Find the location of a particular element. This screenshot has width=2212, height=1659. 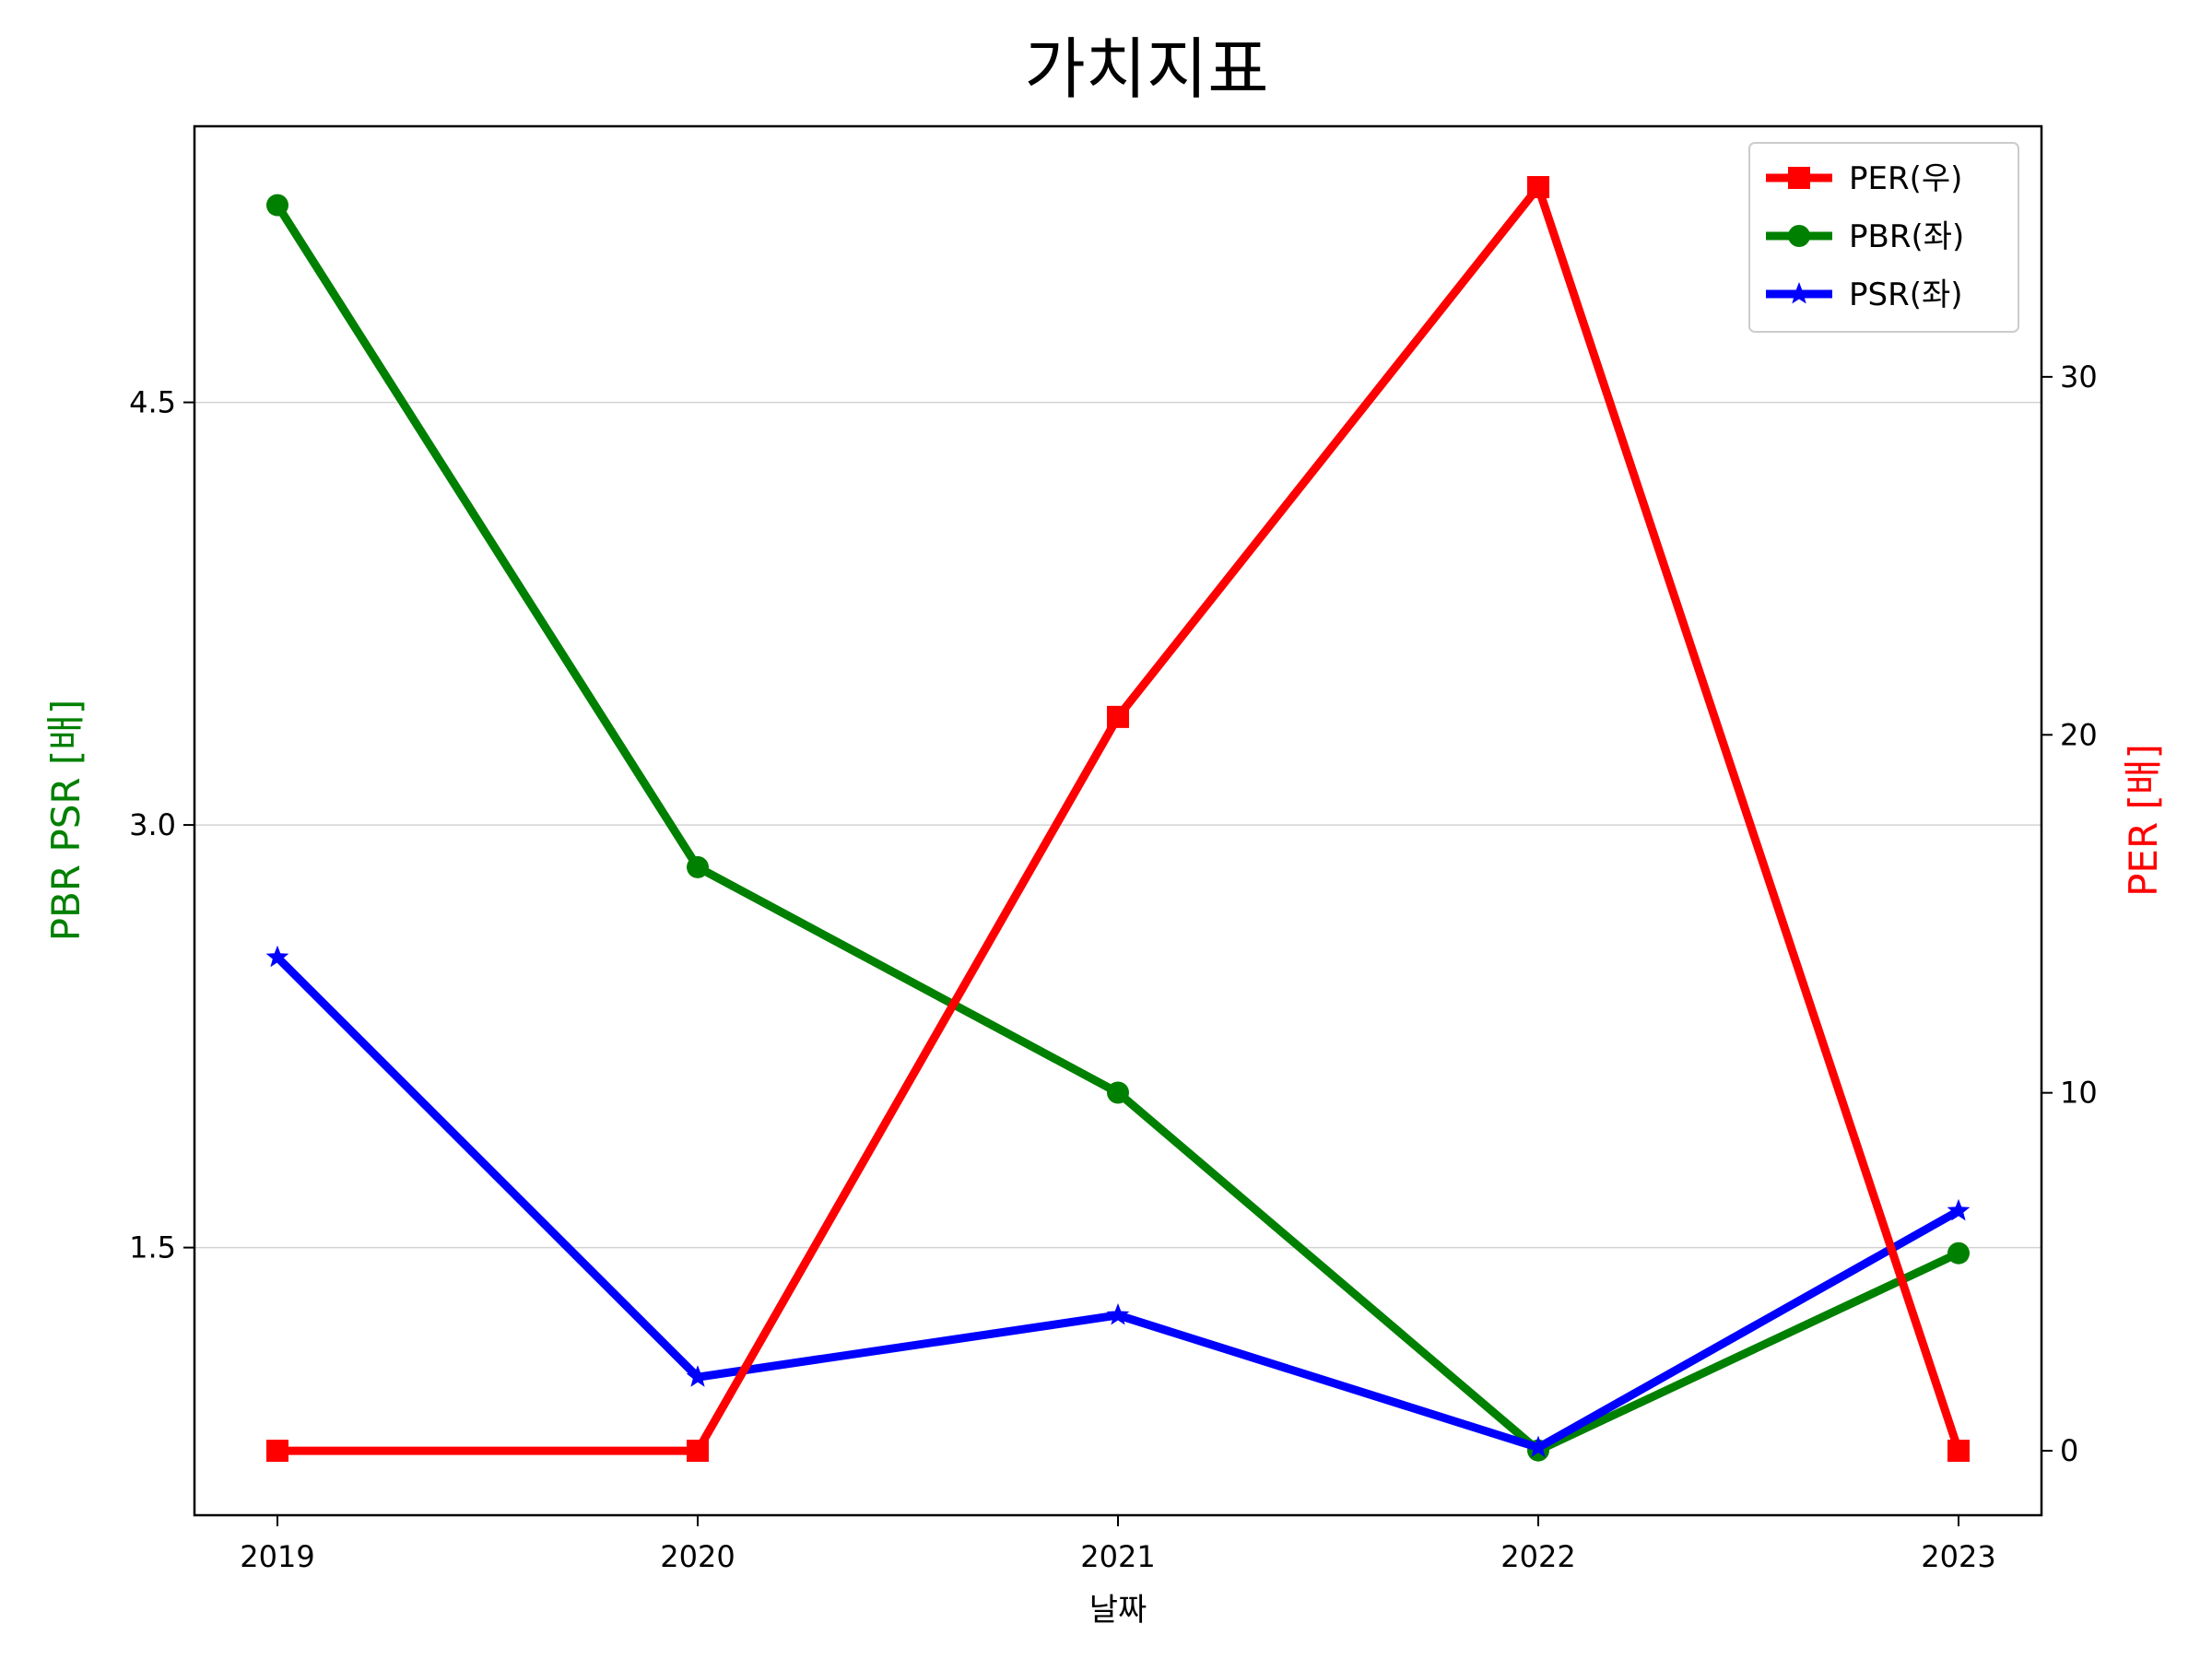

right-tick-label: 0 is located at coordinates (2069, 1450).